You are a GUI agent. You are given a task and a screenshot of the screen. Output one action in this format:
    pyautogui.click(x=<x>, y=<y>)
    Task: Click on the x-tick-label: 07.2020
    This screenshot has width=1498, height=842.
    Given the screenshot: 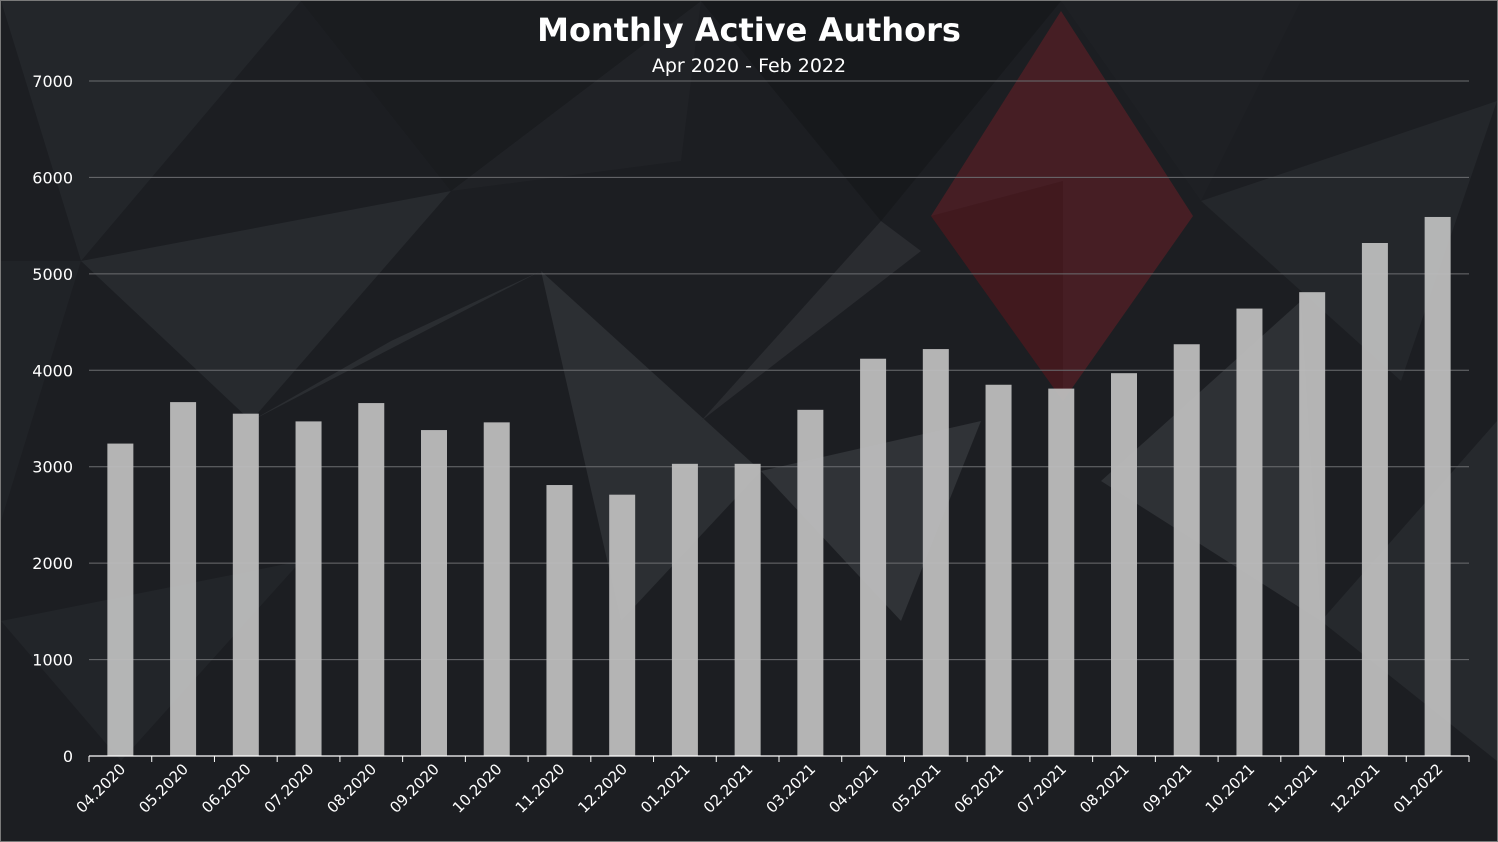 What is the action you would take?
    pyautogui.click(x=289, y=788)
    